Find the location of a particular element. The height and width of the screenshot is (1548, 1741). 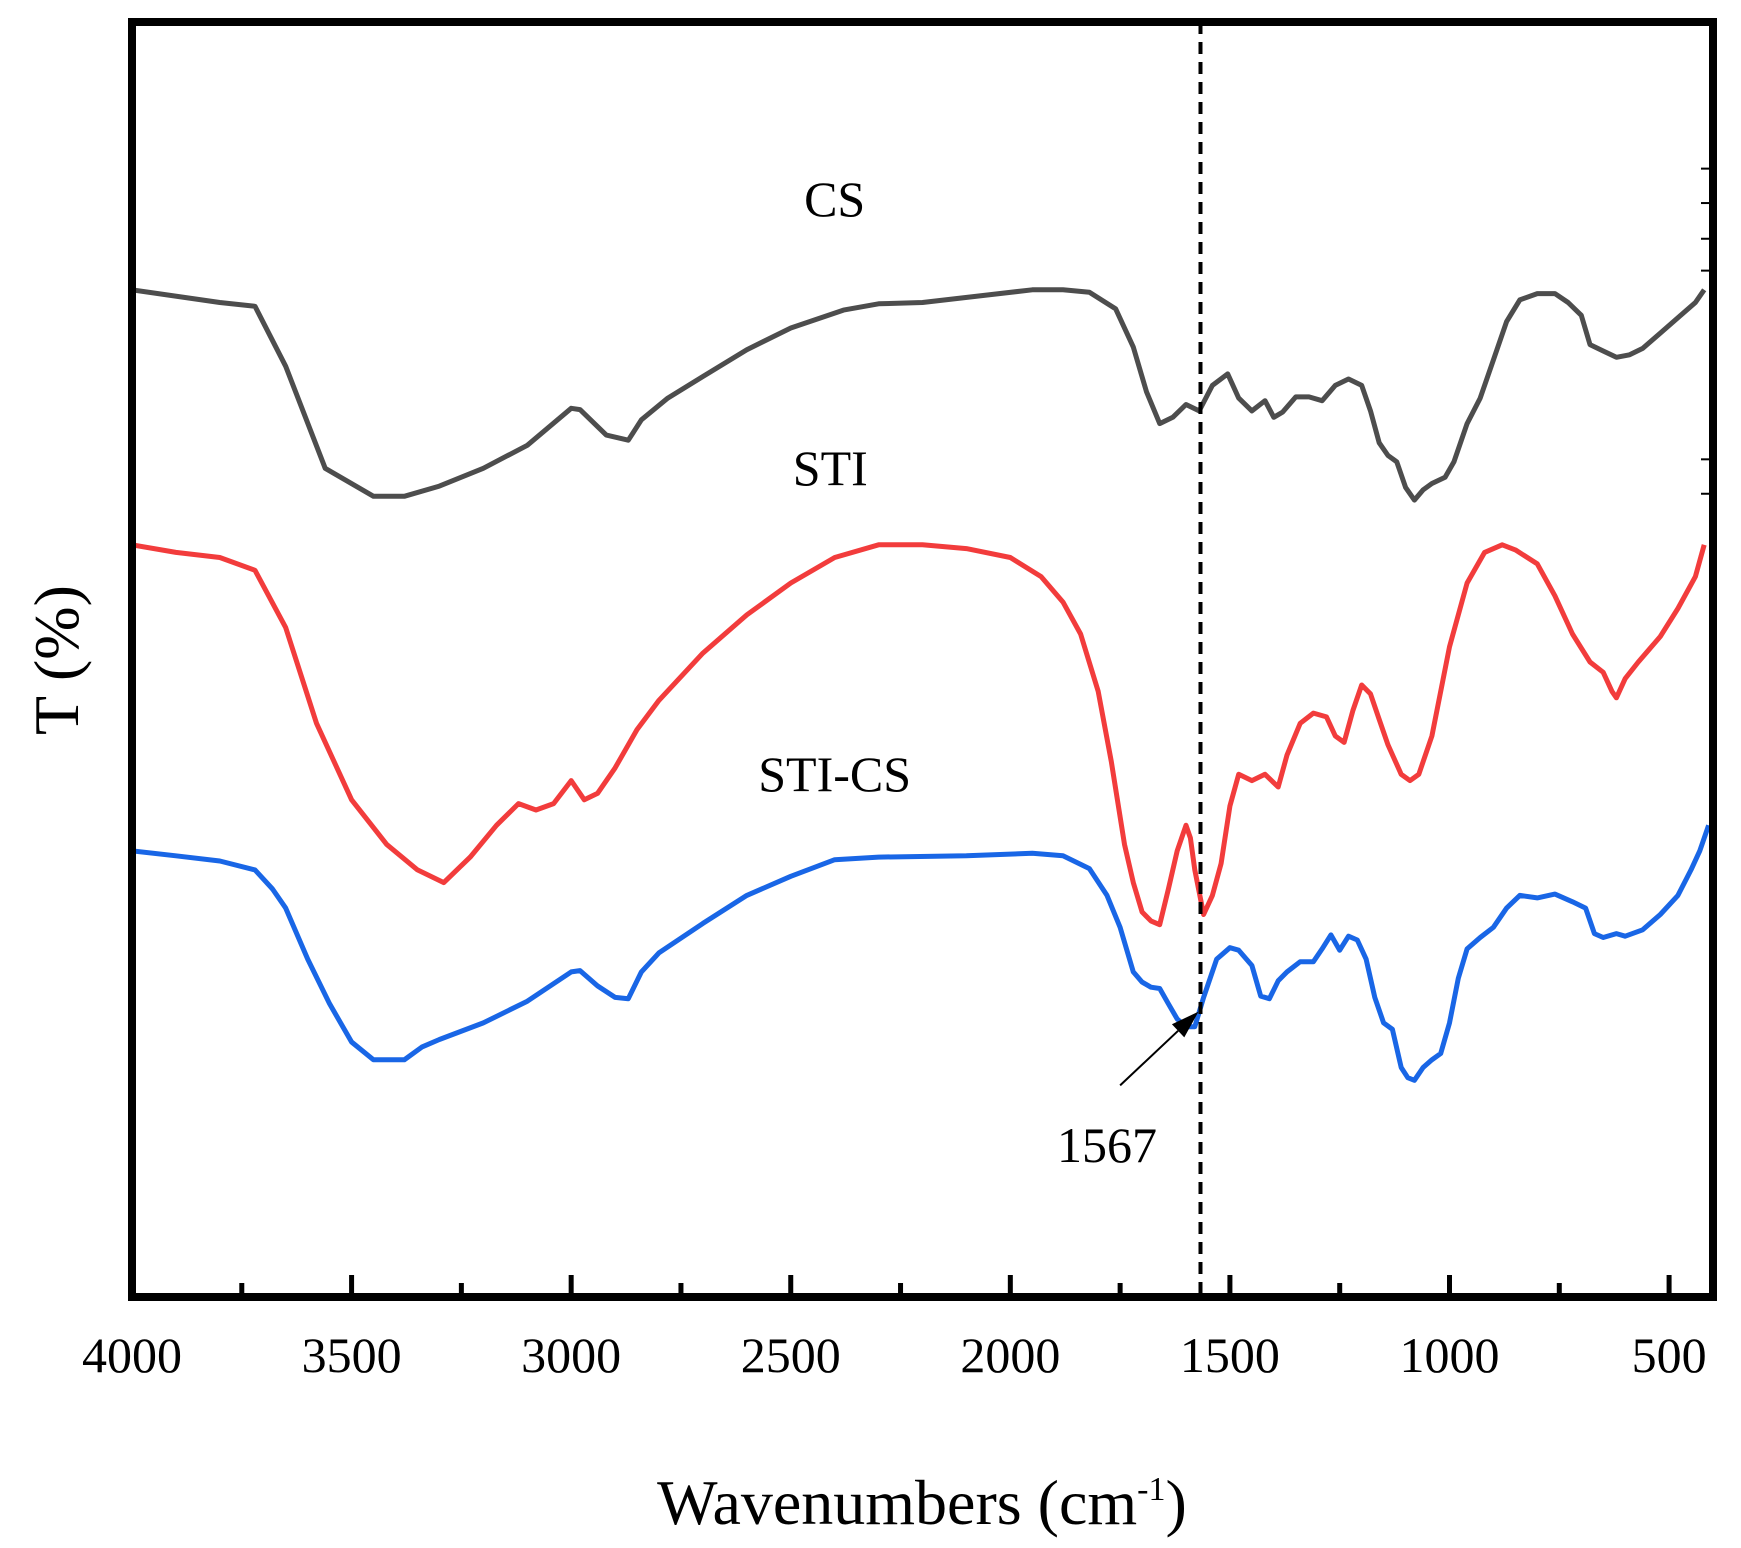

x-axis-title-unit-close: ) is located at coordinates (1176, 1502).